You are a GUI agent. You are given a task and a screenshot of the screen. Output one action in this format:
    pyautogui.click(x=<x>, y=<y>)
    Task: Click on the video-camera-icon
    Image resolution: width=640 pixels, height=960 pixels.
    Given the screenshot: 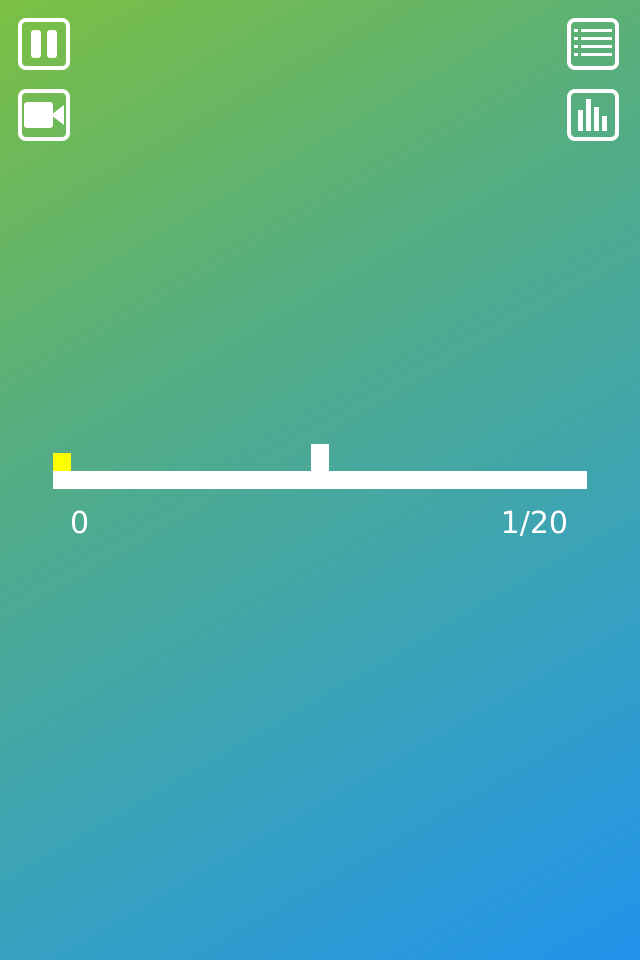 What is the action you would take?
    pyautogui.click(x=44, y=115)
    